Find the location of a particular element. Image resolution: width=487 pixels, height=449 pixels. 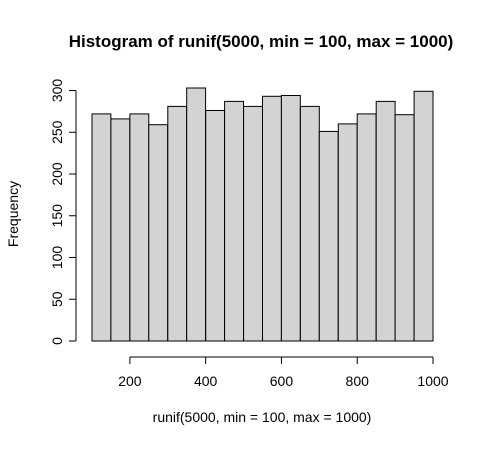

x-tick-label: 200 is located at coordinates (130, 381).